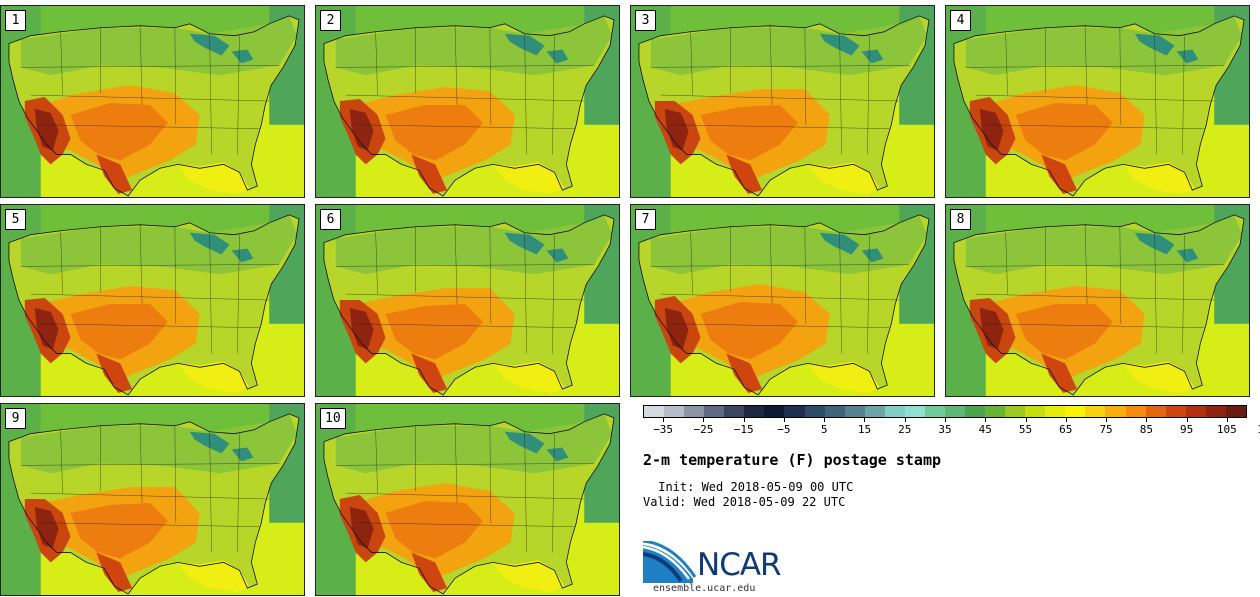  Describe the element at coordinates (663, 429) in the screenshot. I see `colorbar-tick-label: −35` at that location.